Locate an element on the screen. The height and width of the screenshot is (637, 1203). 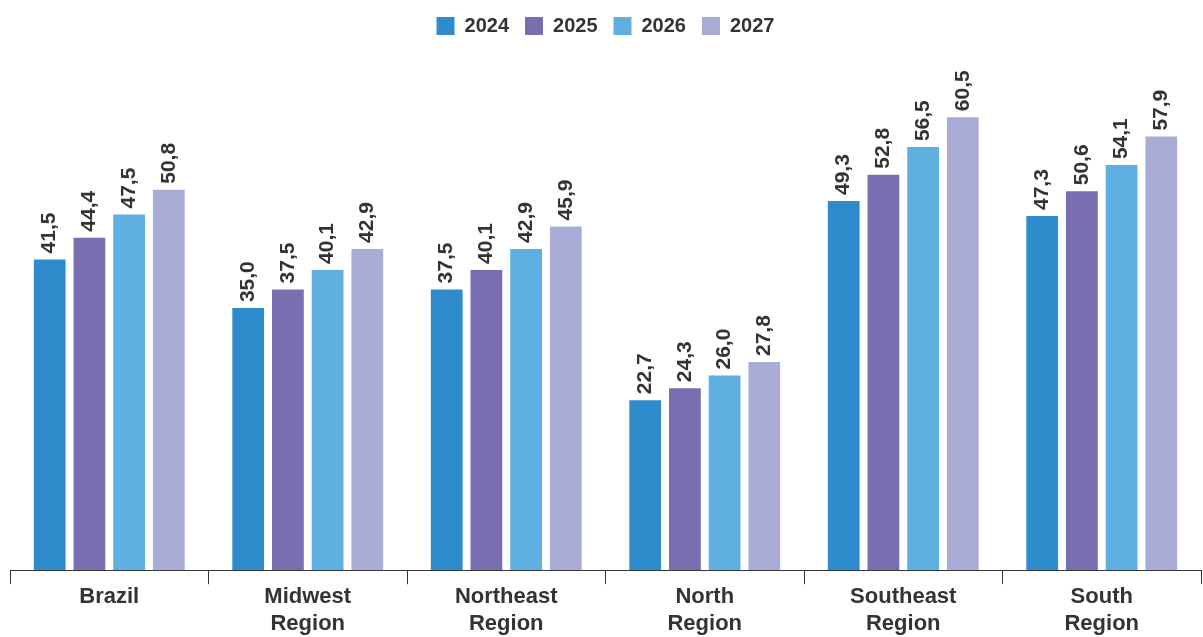
data-label: 22,7 is located at coordinates (643, 374).